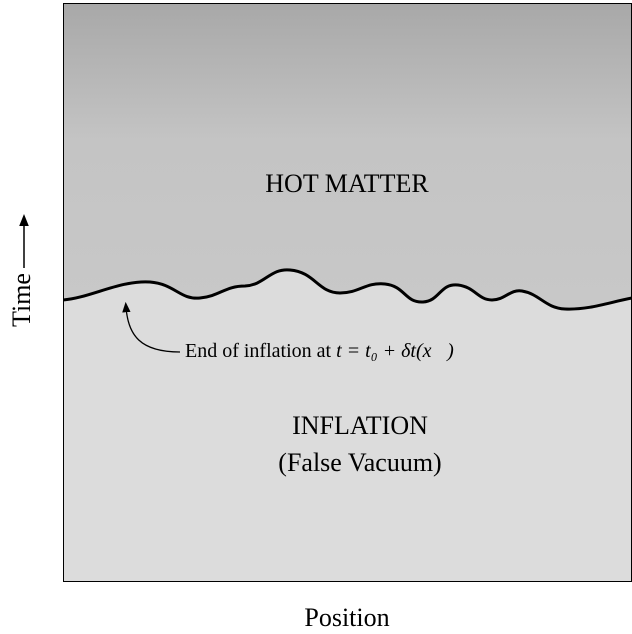  Describe the element at coordinates (347, 183) in the screenshot. I see `region-label: HOT MATTER` at that location.